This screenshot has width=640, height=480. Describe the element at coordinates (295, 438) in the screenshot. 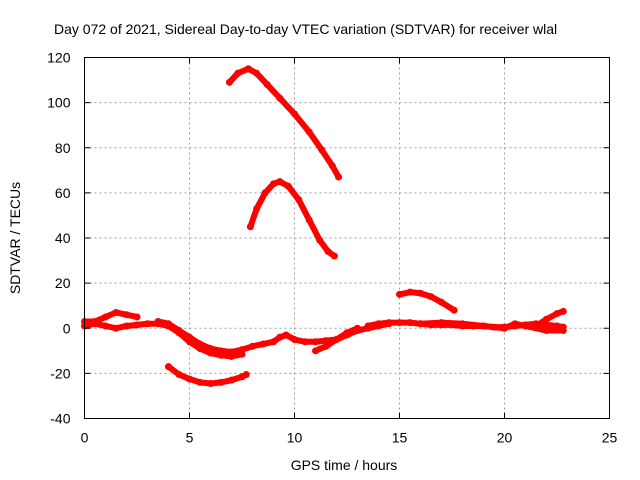

I see `x-tick-label: 10` at that location.